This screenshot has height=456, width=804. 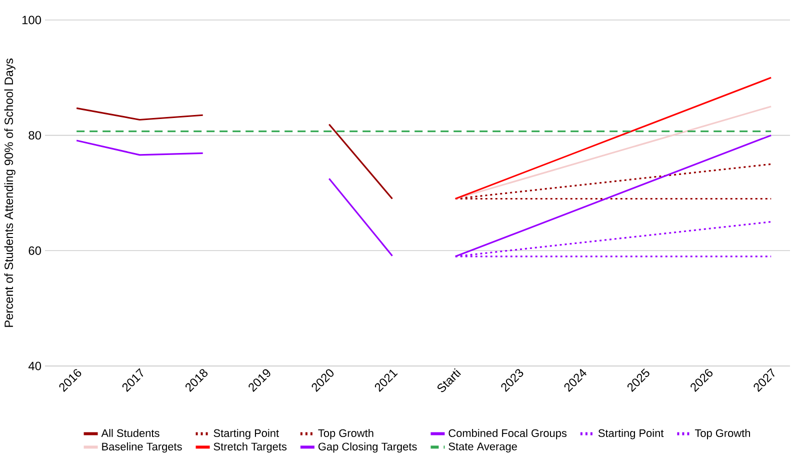 I want to click on y-tick-label: 100, so click(x=32, y=20).